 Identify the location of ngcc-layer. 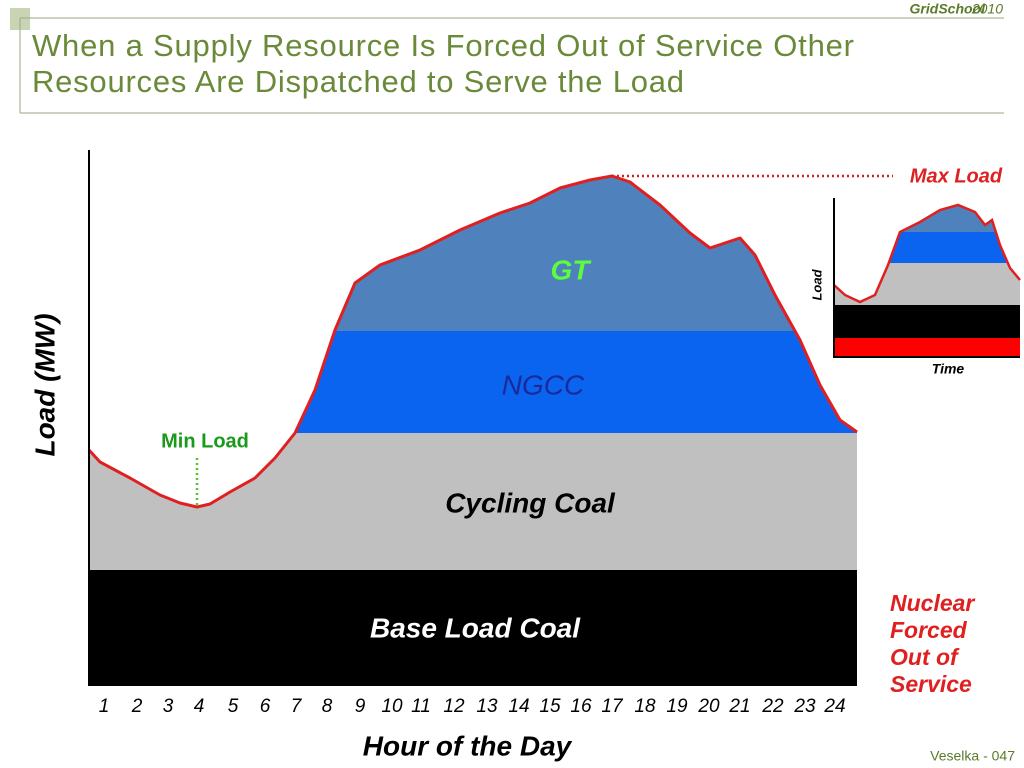
(473, 382).